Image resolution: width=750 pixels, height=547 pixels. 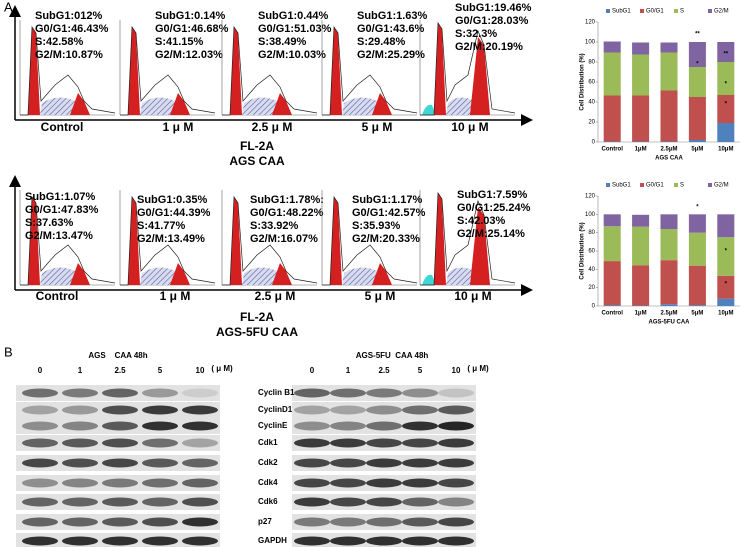 I want to click on protein-label: CyclinD1, so click(x=275, y=409).